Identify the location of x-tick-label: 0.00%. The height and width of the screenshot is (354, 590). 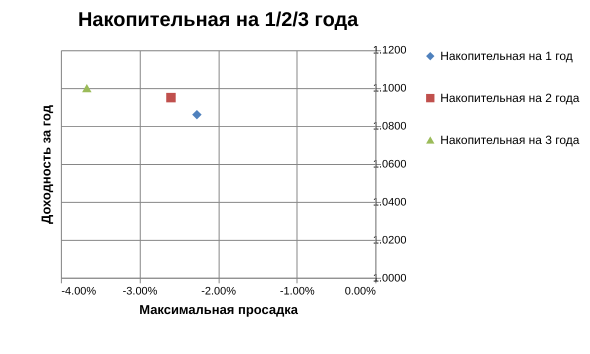
(360, 291).